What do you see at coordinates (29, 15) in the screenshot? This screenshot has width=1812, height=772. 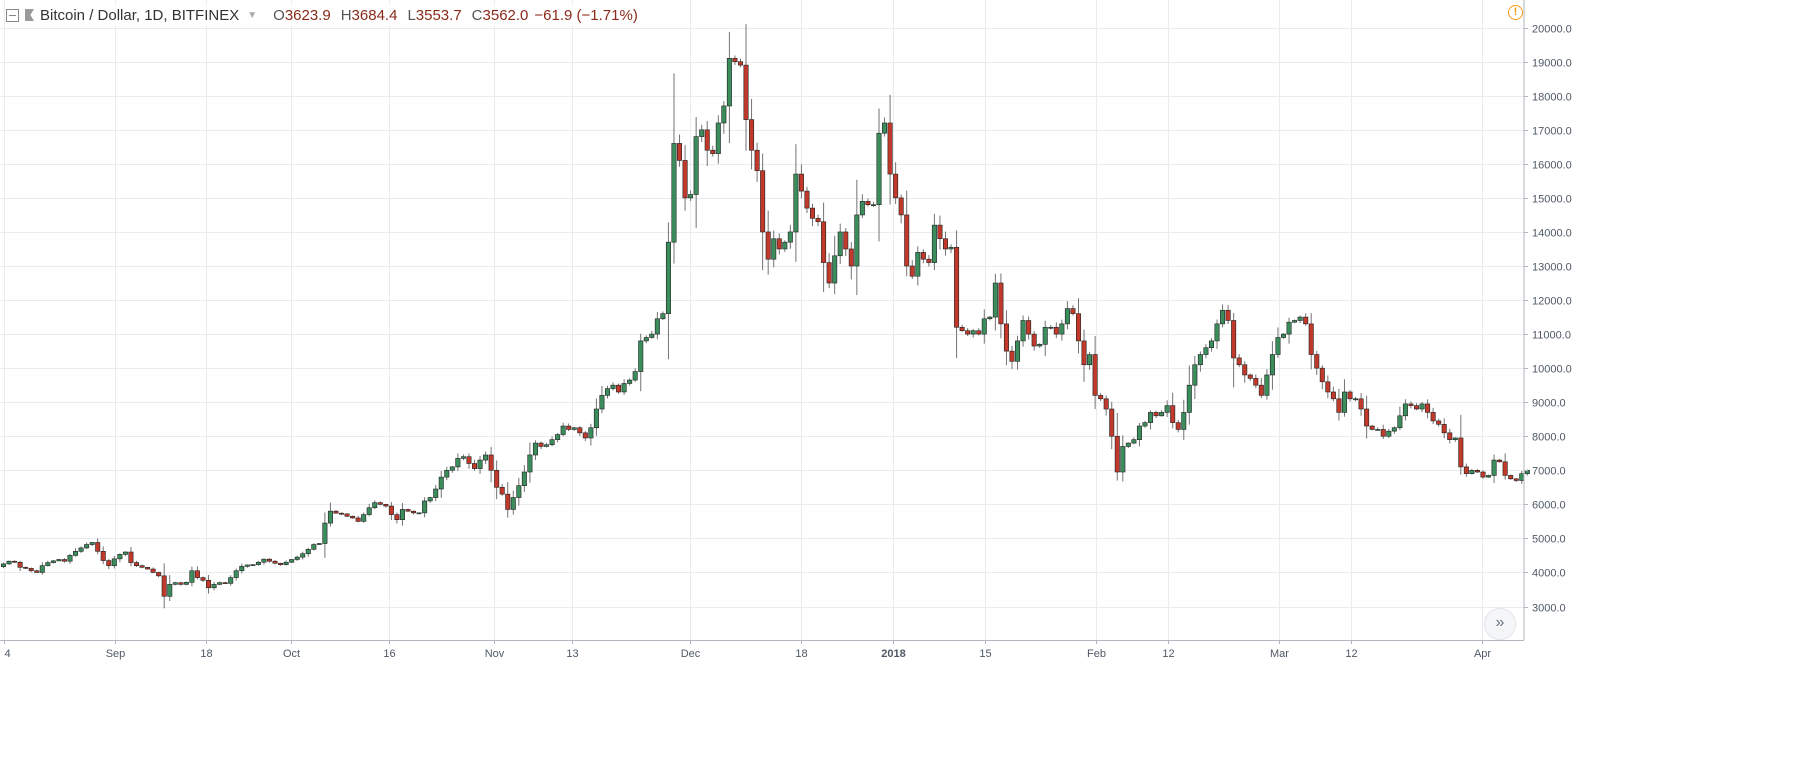 I see `flag-icon` at bounding box center [29, 15].